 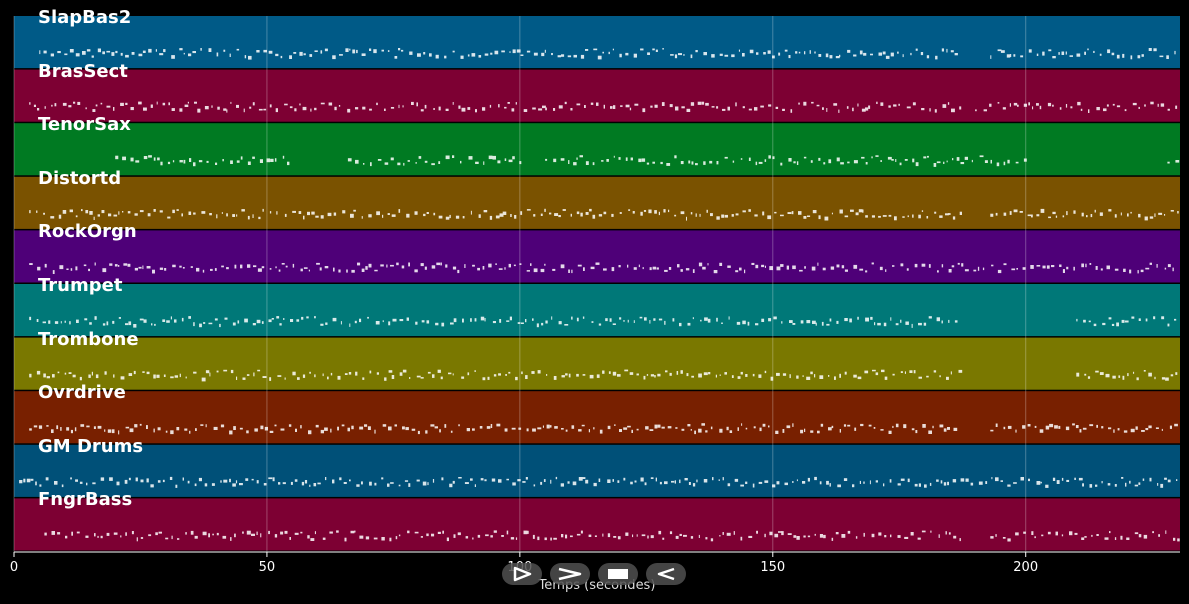 I want to click on rewind-button, so click(x=666, y=574).